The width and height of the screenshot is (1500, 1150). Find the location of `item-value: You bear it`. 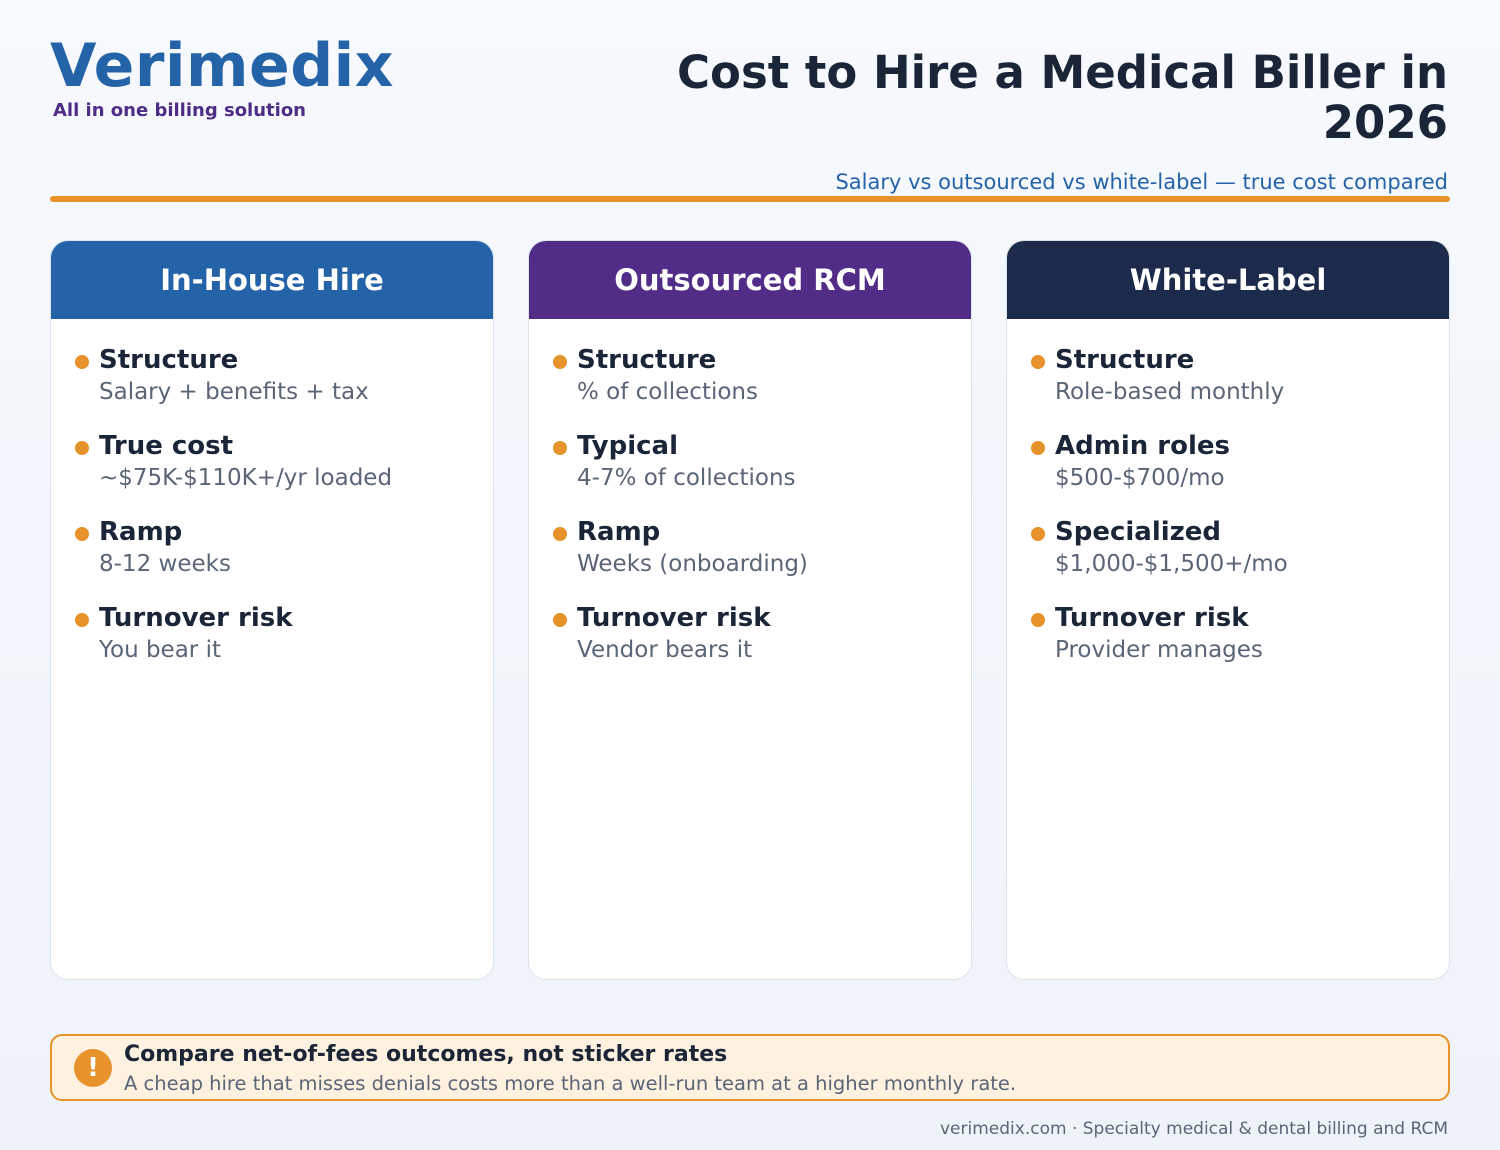

item-value: You bear it is located at coordinates (160, 650).